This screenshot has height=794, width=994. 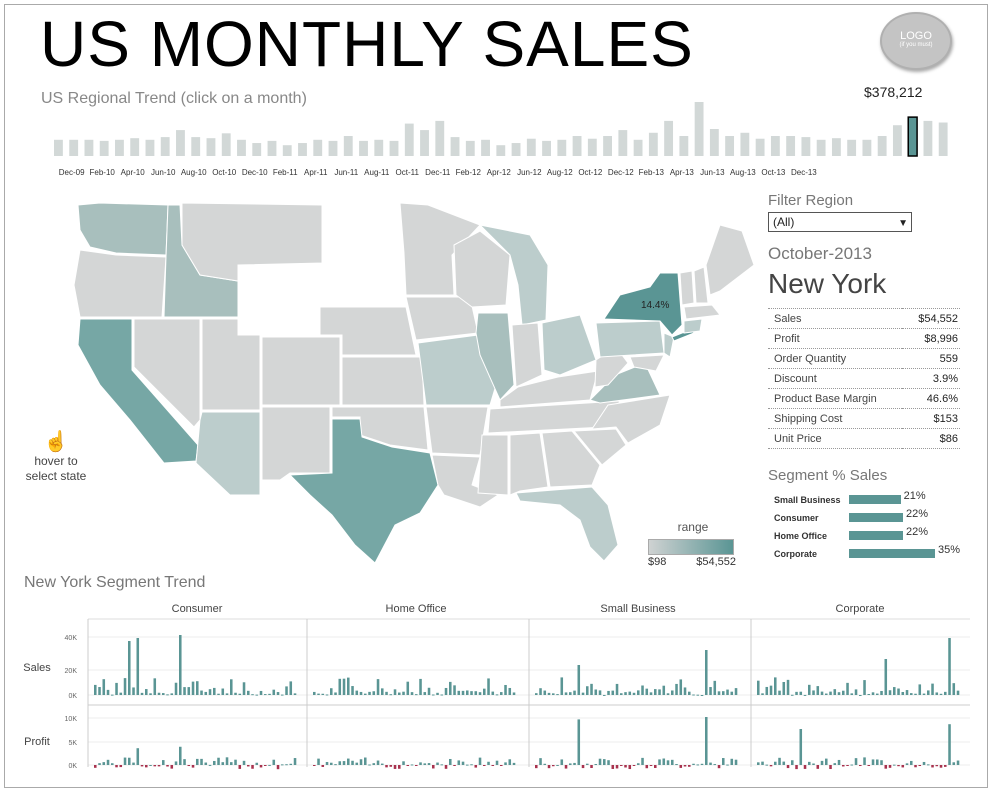 I want to click on state-sd, so click(x=363, y=280).